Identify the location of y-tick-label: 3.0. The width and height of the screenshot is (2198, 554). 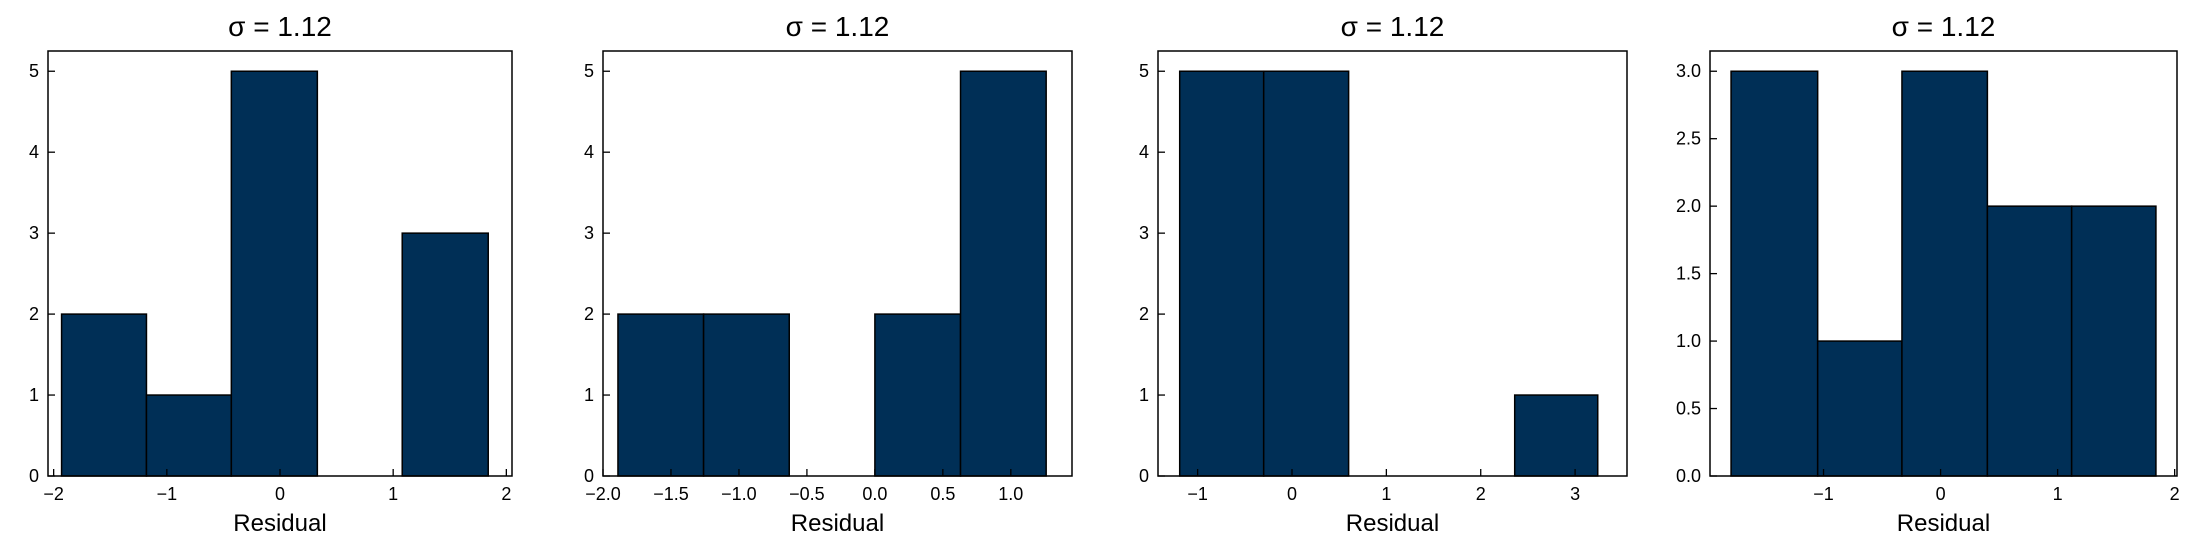
(1688, 71).